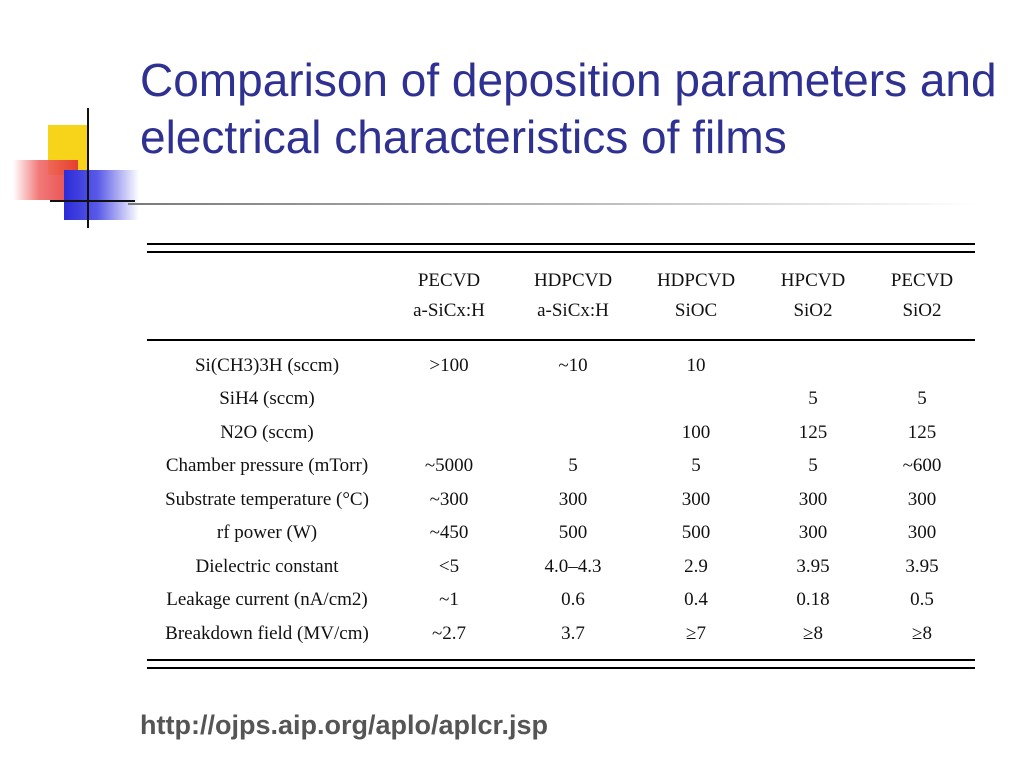 The image size is (1024, 768). What do you see at coordinates (696, 432) in the screenshot?
I see `table-cell: 100` at bounding box center [696, 432].